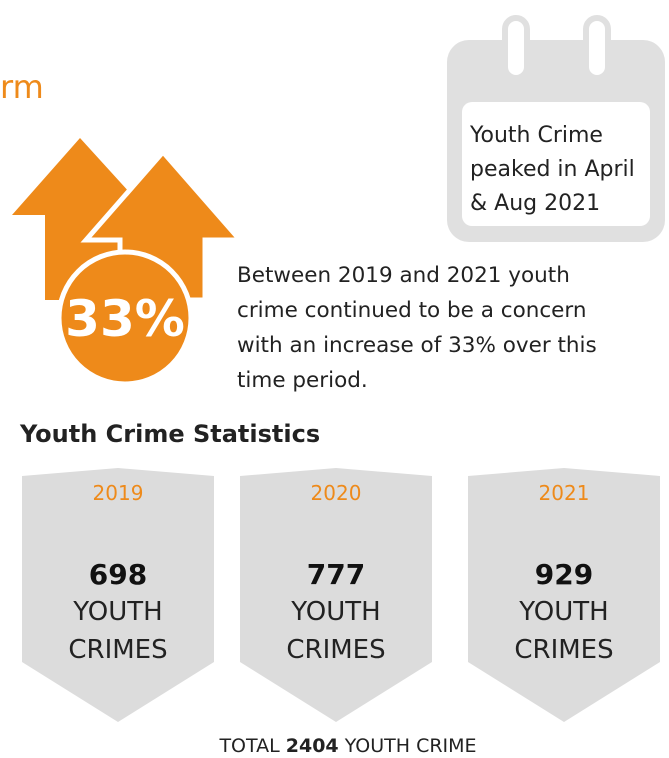 The image size is (669, 758). I want to click on calendar-text: Youth Crime, so click(536, 135).